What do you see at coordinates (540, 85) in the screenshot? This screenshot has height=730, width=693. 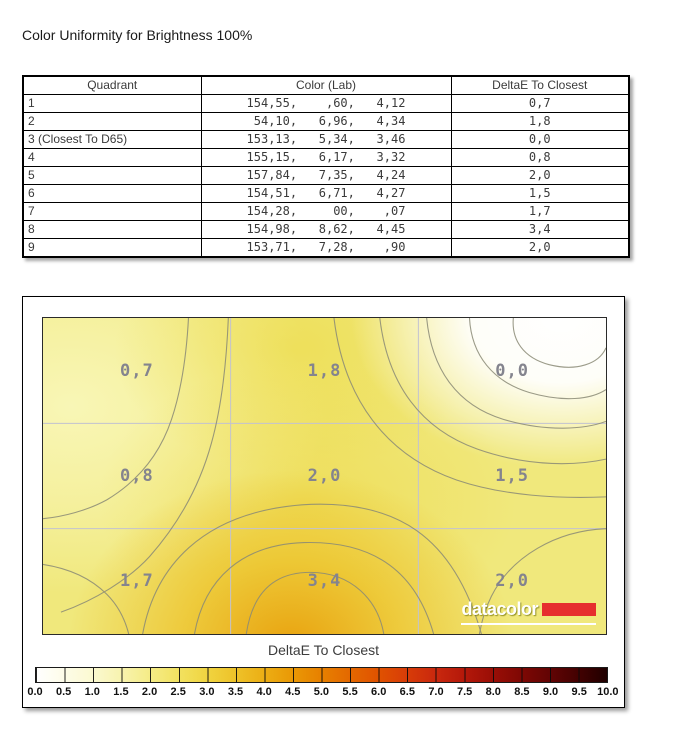 I see `deltae-column-header: DeltaE To Closest` at bounding box center [540, 85].